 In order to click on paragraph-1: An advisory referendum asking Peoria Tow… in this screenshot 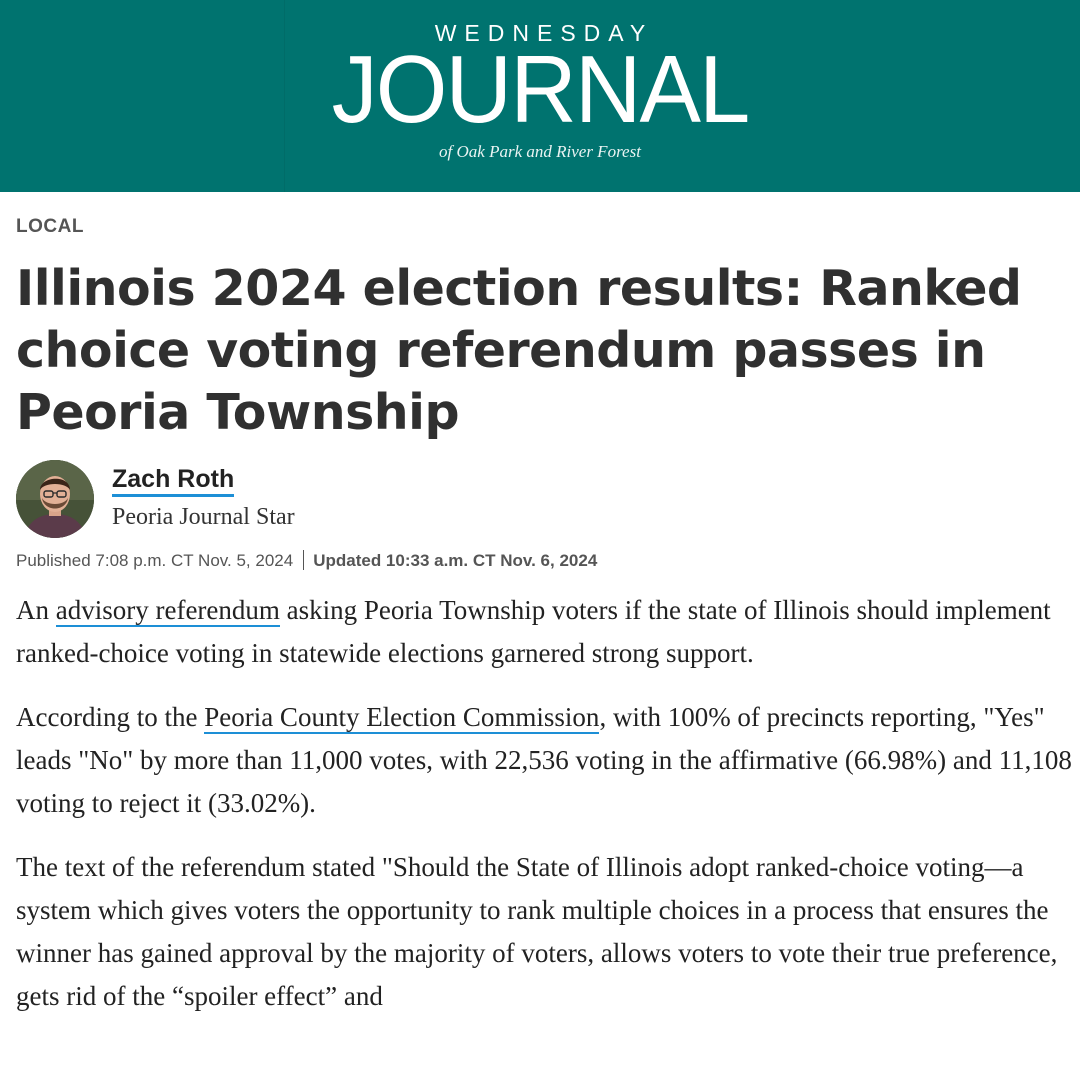, I will do `click(545, 632)`.